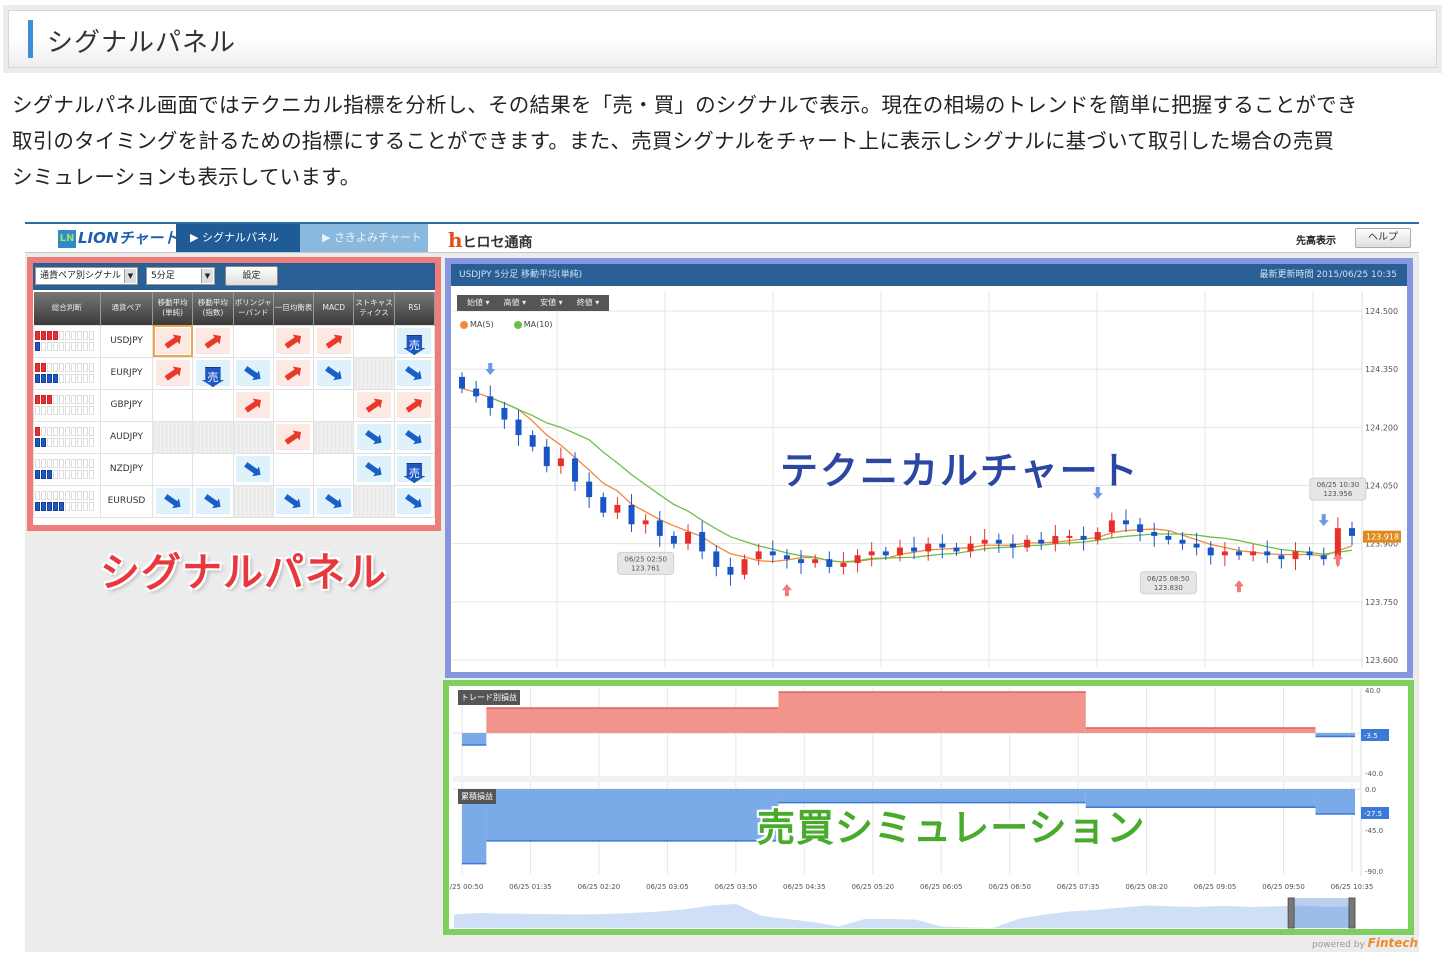 Image resolution: width=1451 pixels, height=972 pixels. I want to click on current-price-tag, so click(1382, 536).